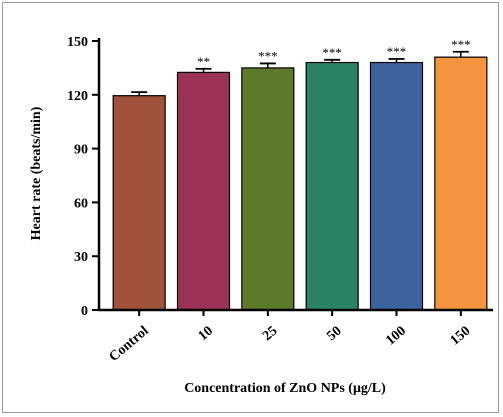  Describe the element at coordinates (206, 334) in the screenshot. I see `x-tick-label: 10` at that location.